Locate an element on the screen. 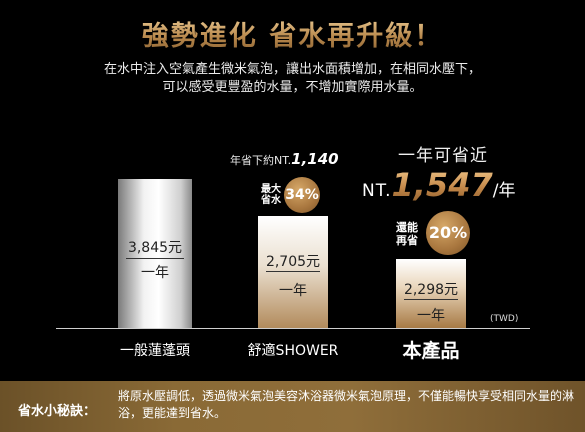 The image size is (585, 432). shower-badge-label: 最大 省水 is located at coordinates (271, 195).